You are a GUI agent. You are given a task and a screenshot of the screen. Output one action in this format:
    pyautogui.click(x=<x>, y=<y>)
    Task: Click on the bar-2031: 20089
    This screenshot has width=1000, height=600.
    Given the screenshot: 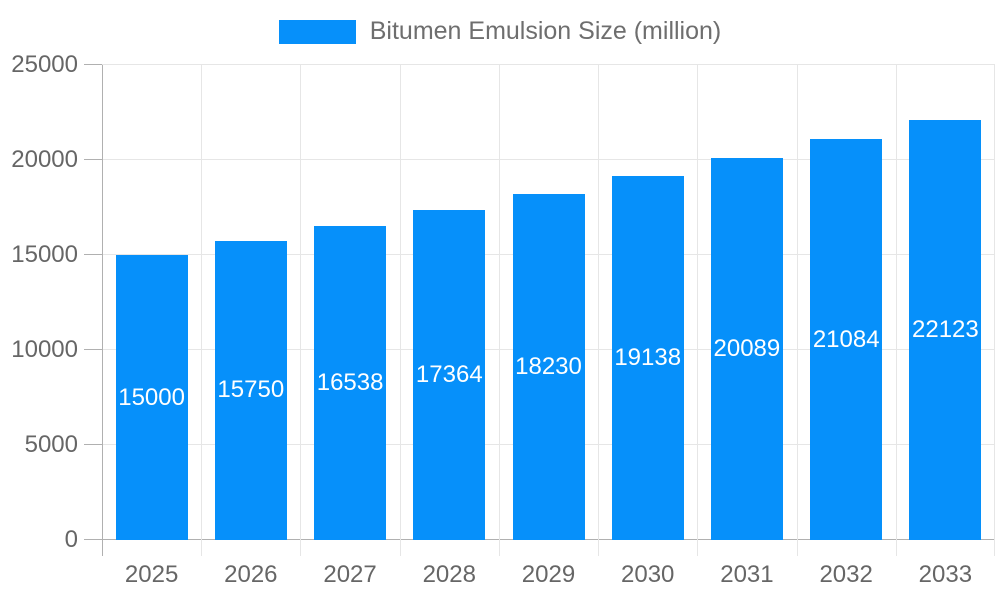 What is the action you would take?
    pyautogui.click(x=746, y=349)
    